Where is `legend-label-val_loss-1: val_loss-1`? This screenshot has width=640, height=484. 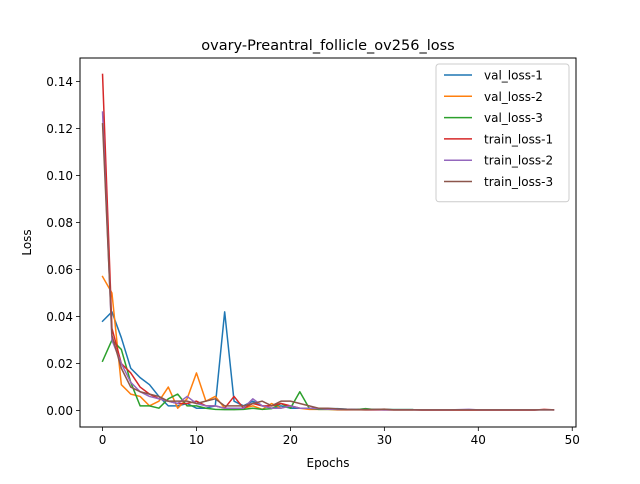 legend-label-val_loss-1: val_loss-1 is located at coordinates (513, 76).